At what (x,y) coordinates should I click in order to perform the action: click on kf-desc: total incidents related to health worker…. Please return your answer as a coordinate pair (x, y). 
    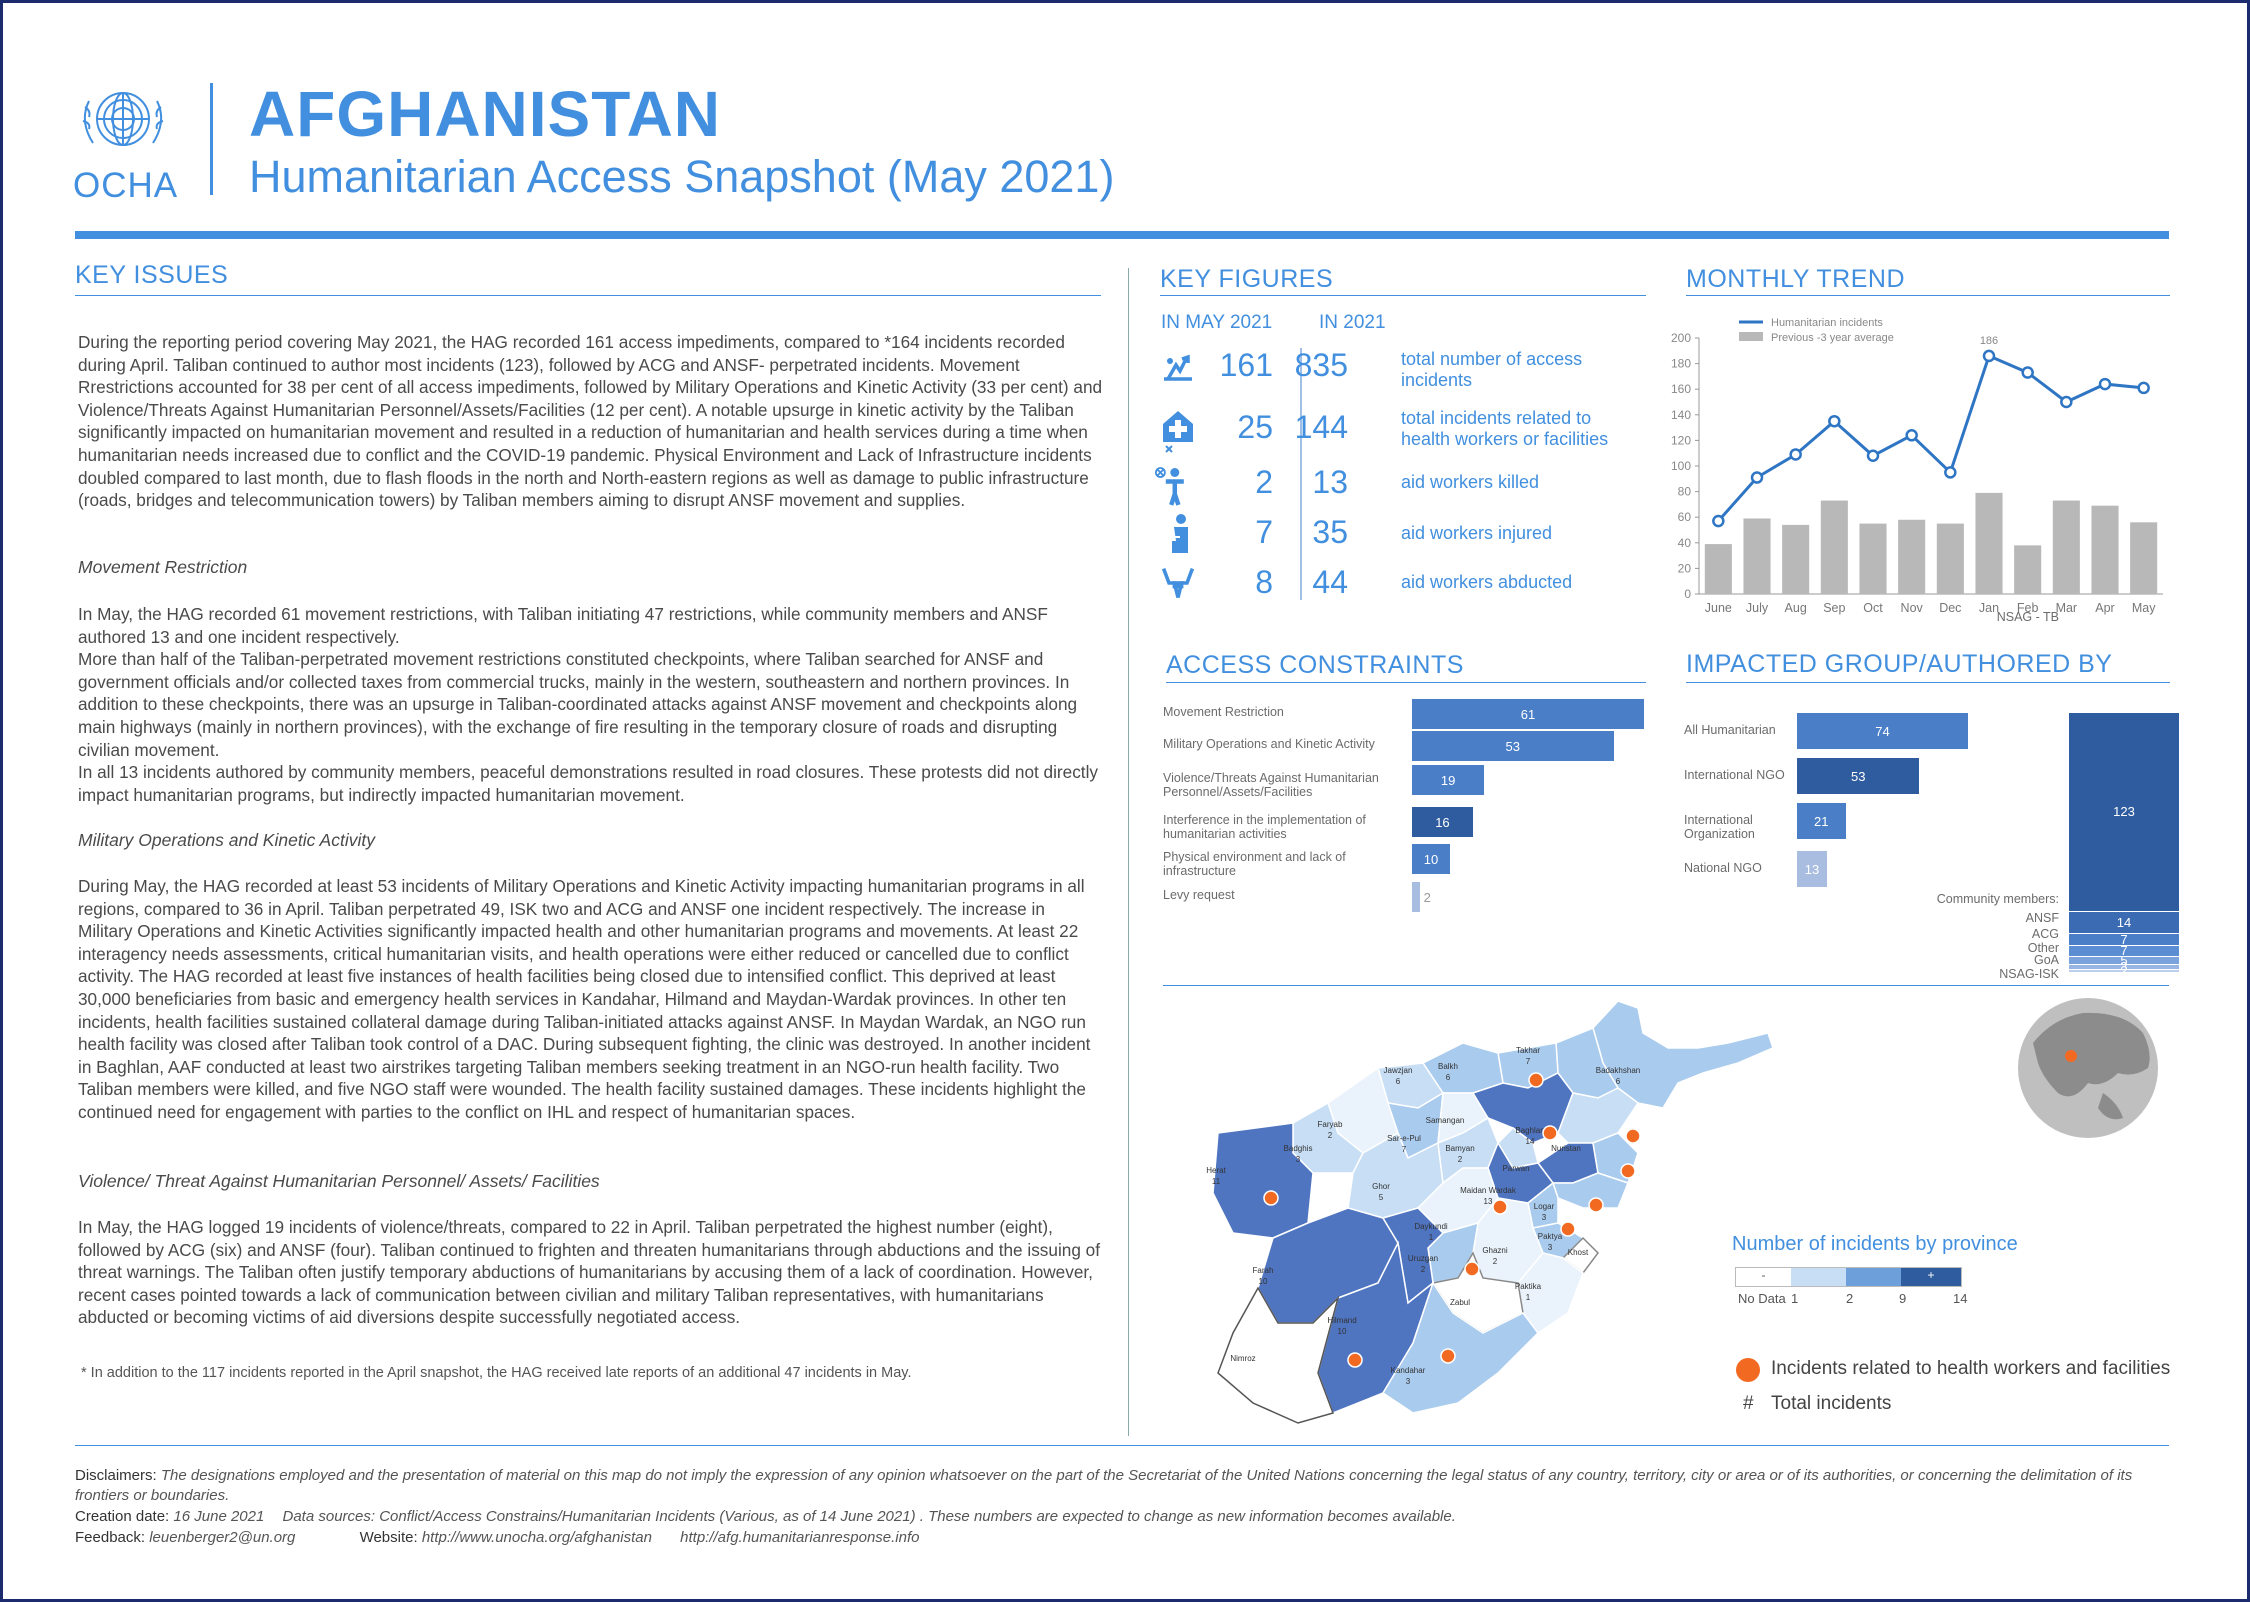
    Looking at the image, I should click on (1505, 428).